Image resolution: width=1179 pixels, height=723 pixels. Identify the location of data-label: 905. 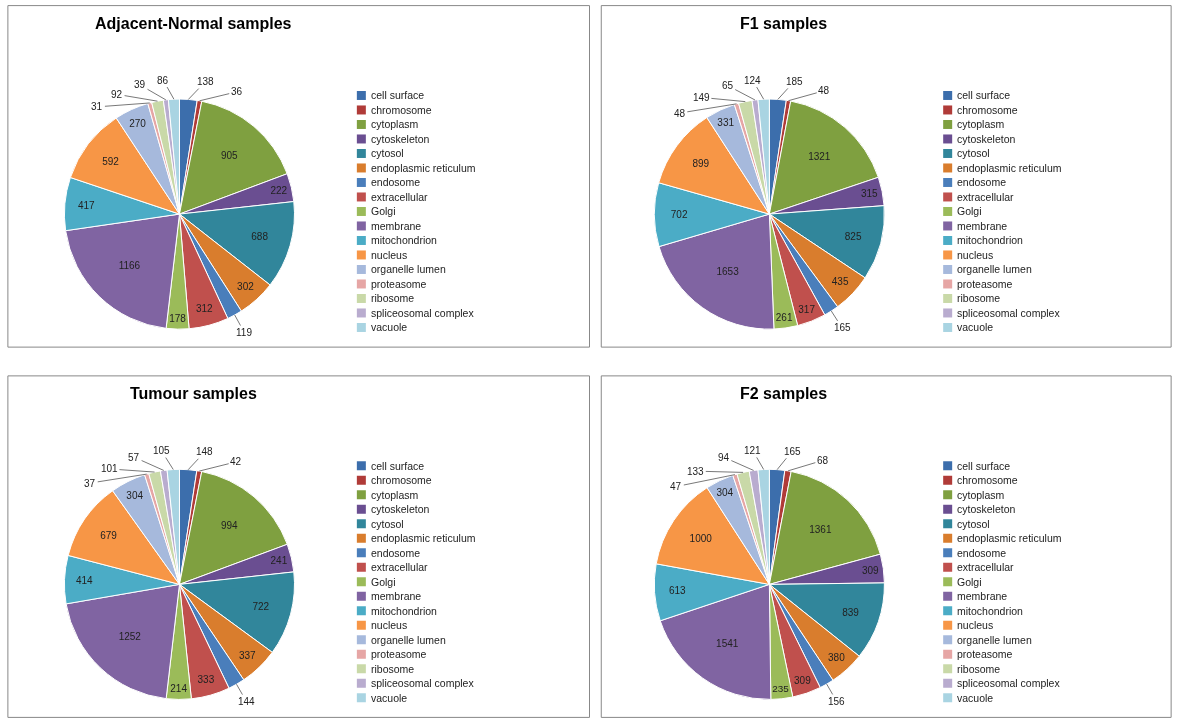
(229, 155).